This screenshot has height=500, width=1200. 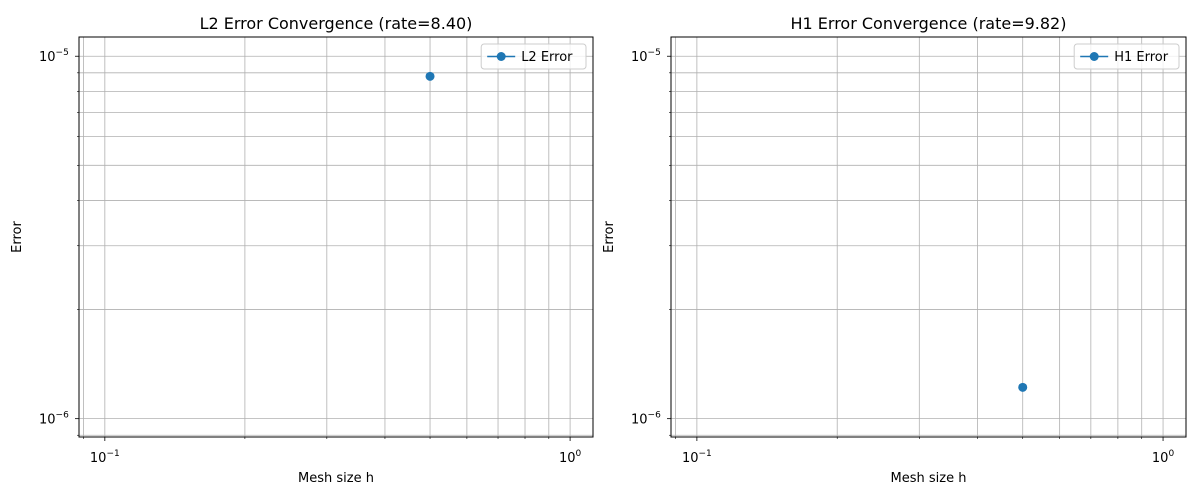 What do you see at coordinates (1141, 57) in the screenshot?
I see `legend-label: H1 Error` at bounding box center [1141, 57].